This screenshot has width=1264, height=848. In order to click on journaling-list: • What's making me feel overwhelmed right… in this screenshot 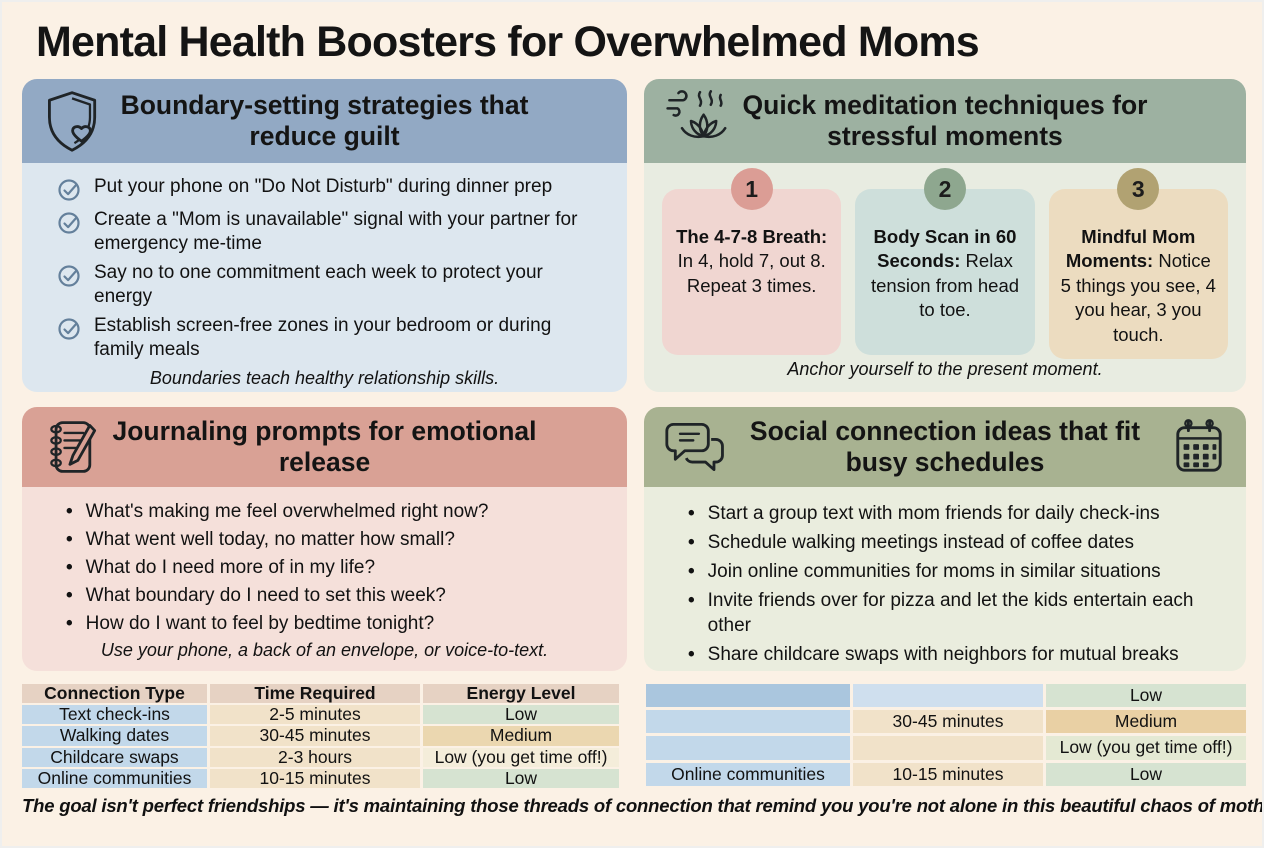, I will do `click(324, 563)`.